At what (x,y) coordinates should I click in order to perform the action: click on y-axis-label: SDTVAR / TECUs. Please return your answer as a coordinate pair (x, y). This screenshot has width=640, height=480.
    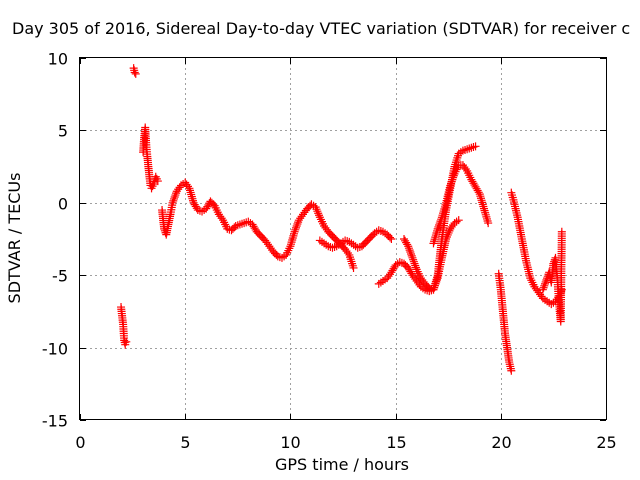
    Looking at the image, I should click on (14, 238).